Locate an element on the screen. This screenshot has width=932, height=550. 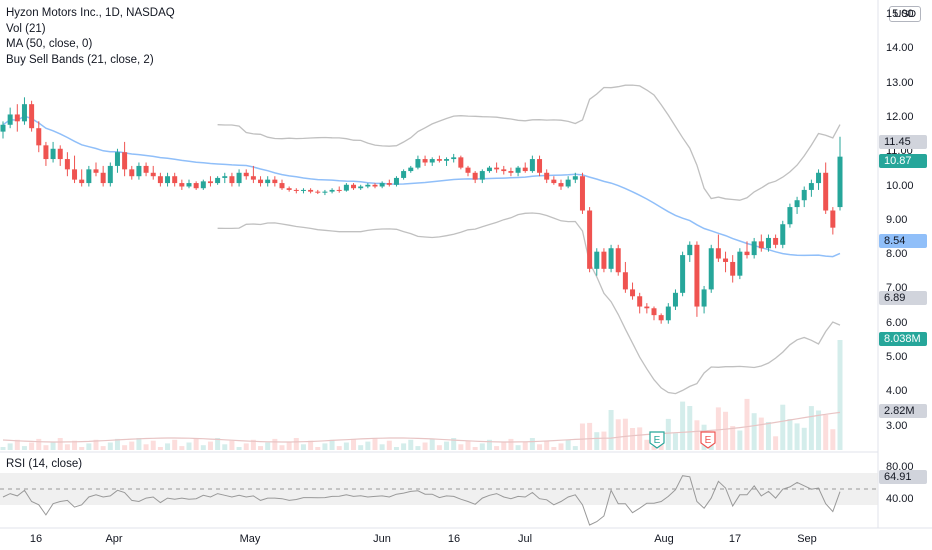
rsi-pane is located at coordinates (439, 499).